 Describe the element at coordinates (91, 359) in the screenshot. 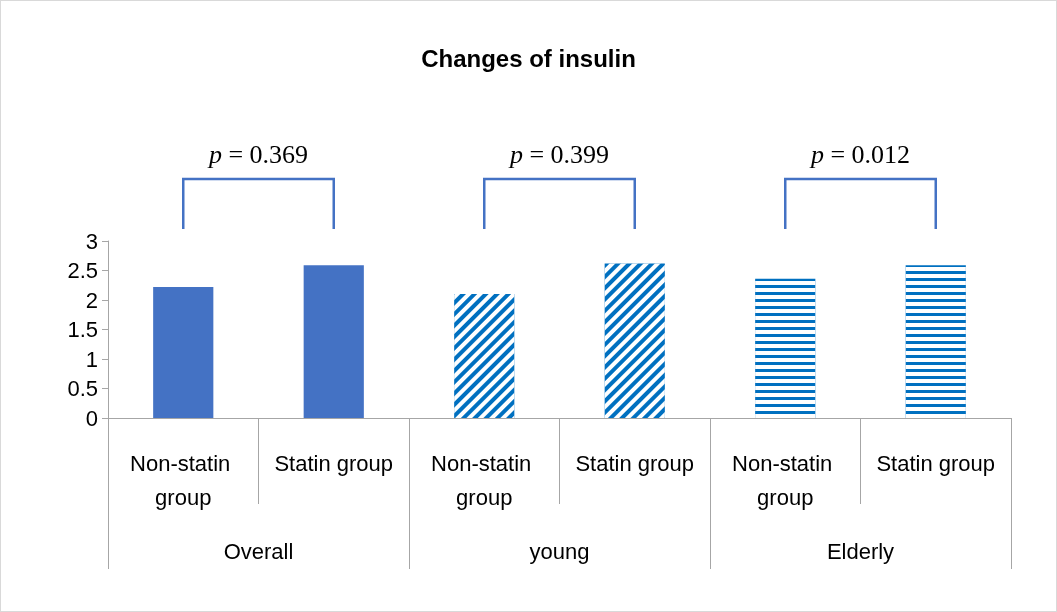

I see `y-tick-label: 1` at that location.